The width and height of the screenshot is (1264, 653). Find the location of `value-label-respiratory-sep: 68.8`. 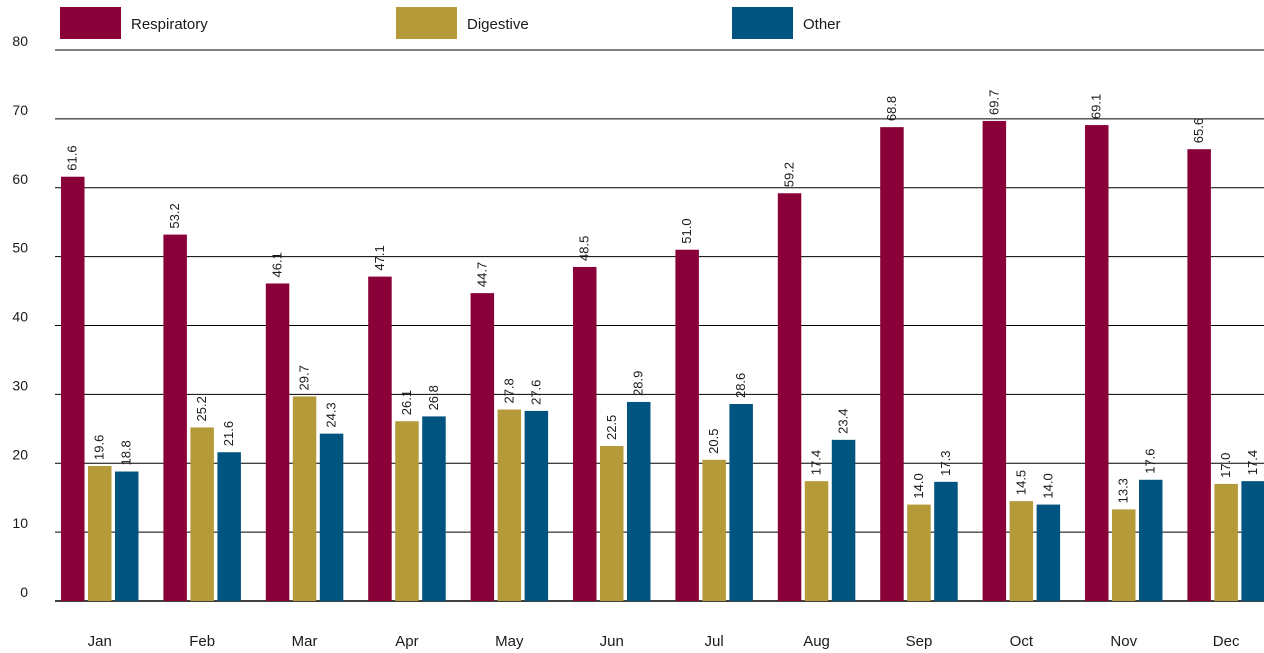

value-label-respiratory-sep: 68.8 is located at coordinates (891, 108).